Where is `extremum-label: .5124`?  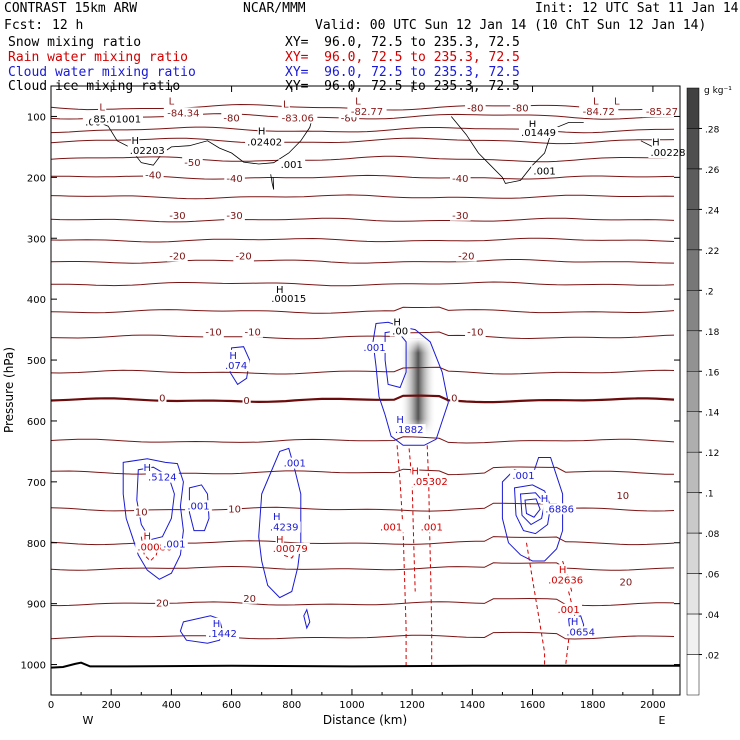
extremum-label: .5124 is located at coordinates (162, 478).